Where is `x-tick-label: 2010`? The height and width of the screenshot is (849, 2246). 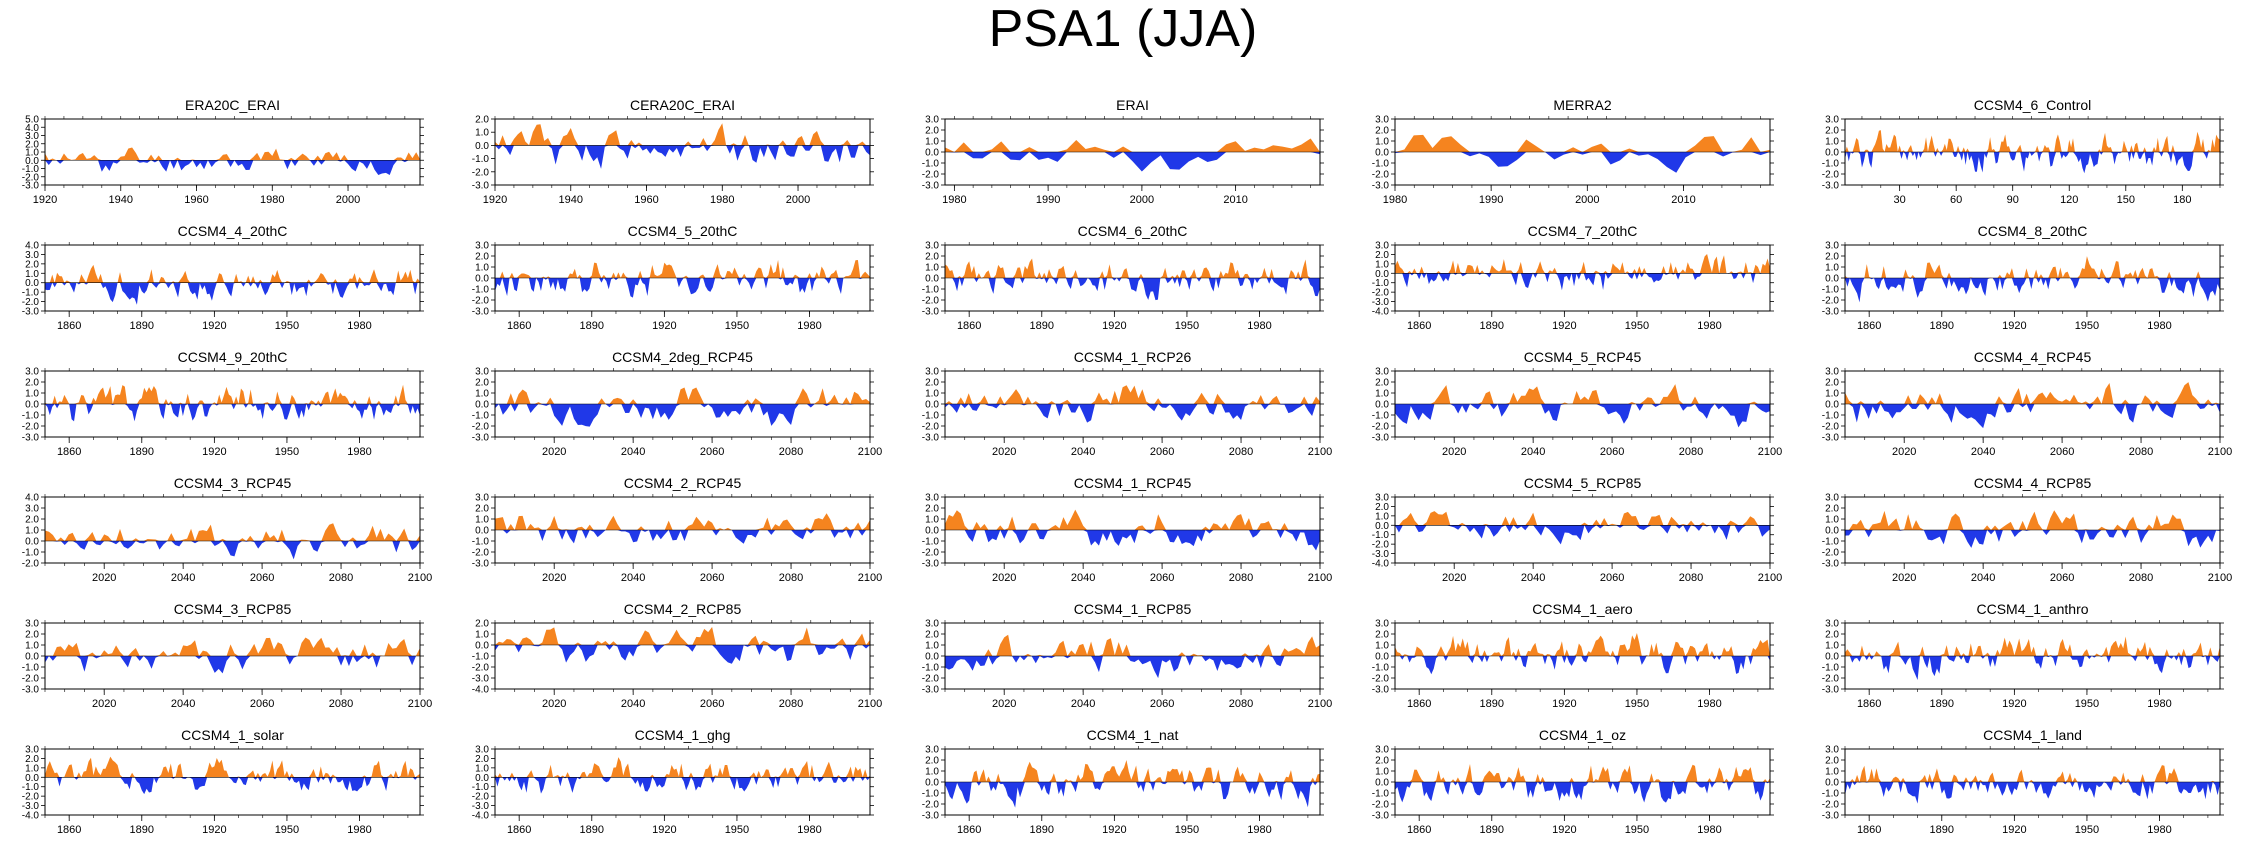 x-tick-label: 2010 is located at coordinates (1683, 200).